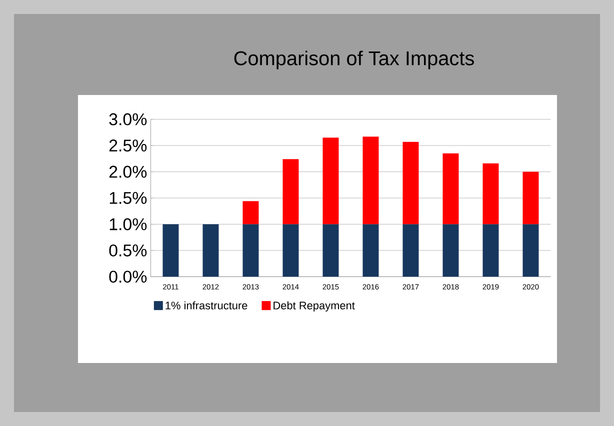 Image resolution: width=614 pixels, height=426 pixels. Describe the element at coordinates (128, 276) in the screenshot. I see `y-tick-label: 0.0%` at that location.